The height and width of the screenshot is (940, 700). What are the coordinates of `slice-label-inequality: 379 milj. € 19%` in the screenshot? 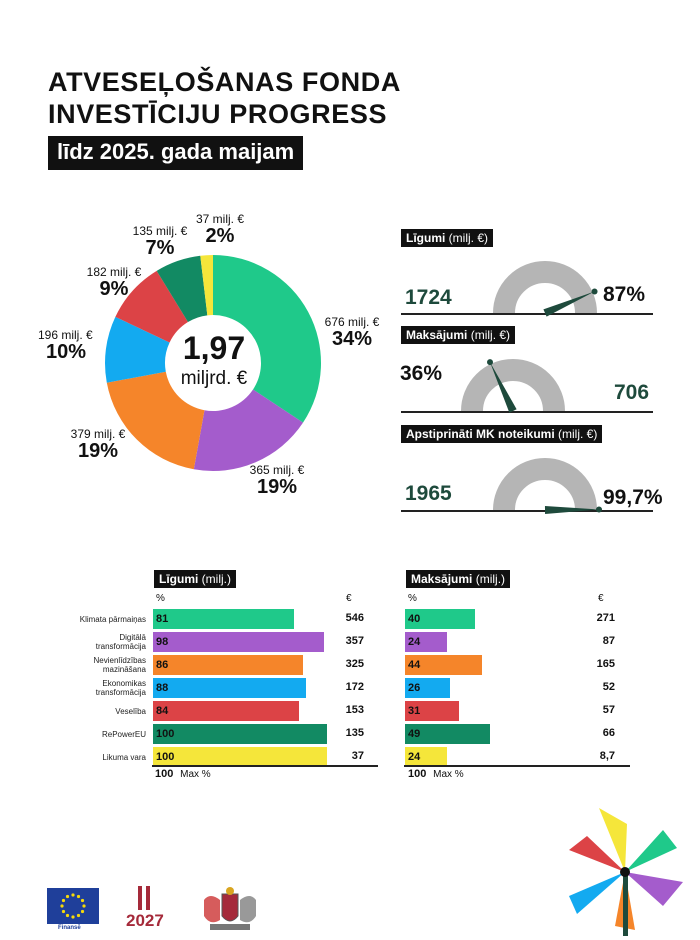 It's located at (98, 445).